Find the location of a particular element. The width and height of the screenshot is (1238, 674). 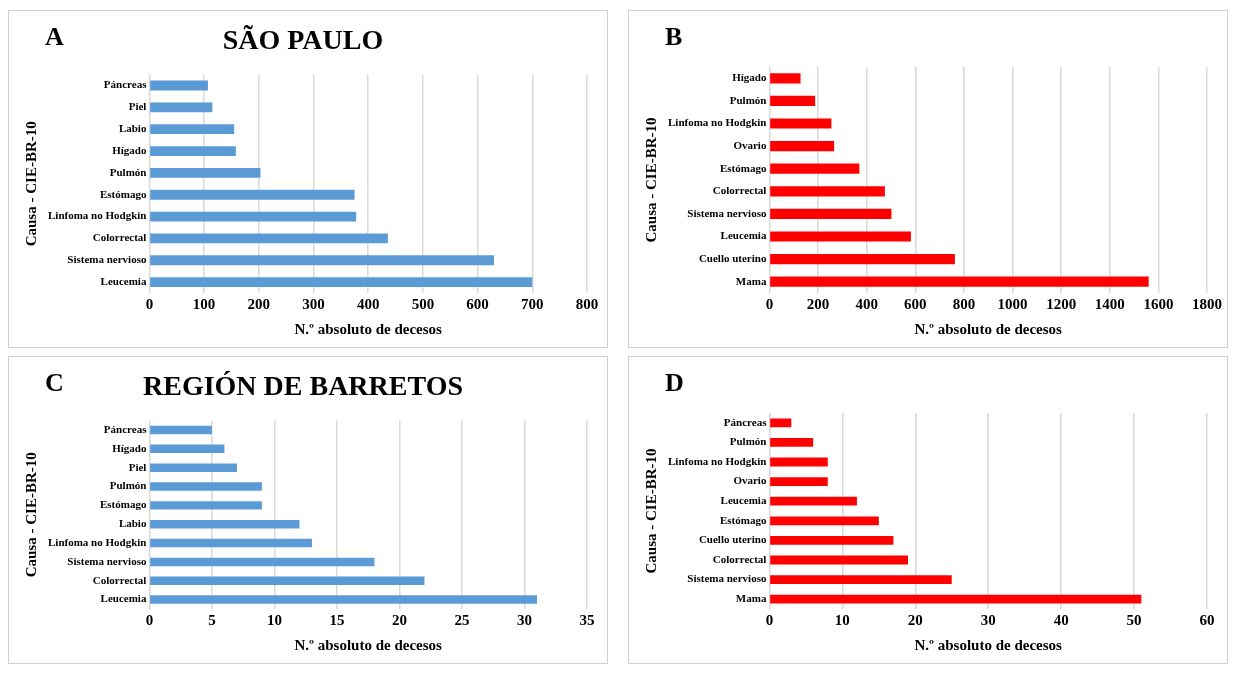

x-tick-label: 25 is located at coordinates (462, 619).